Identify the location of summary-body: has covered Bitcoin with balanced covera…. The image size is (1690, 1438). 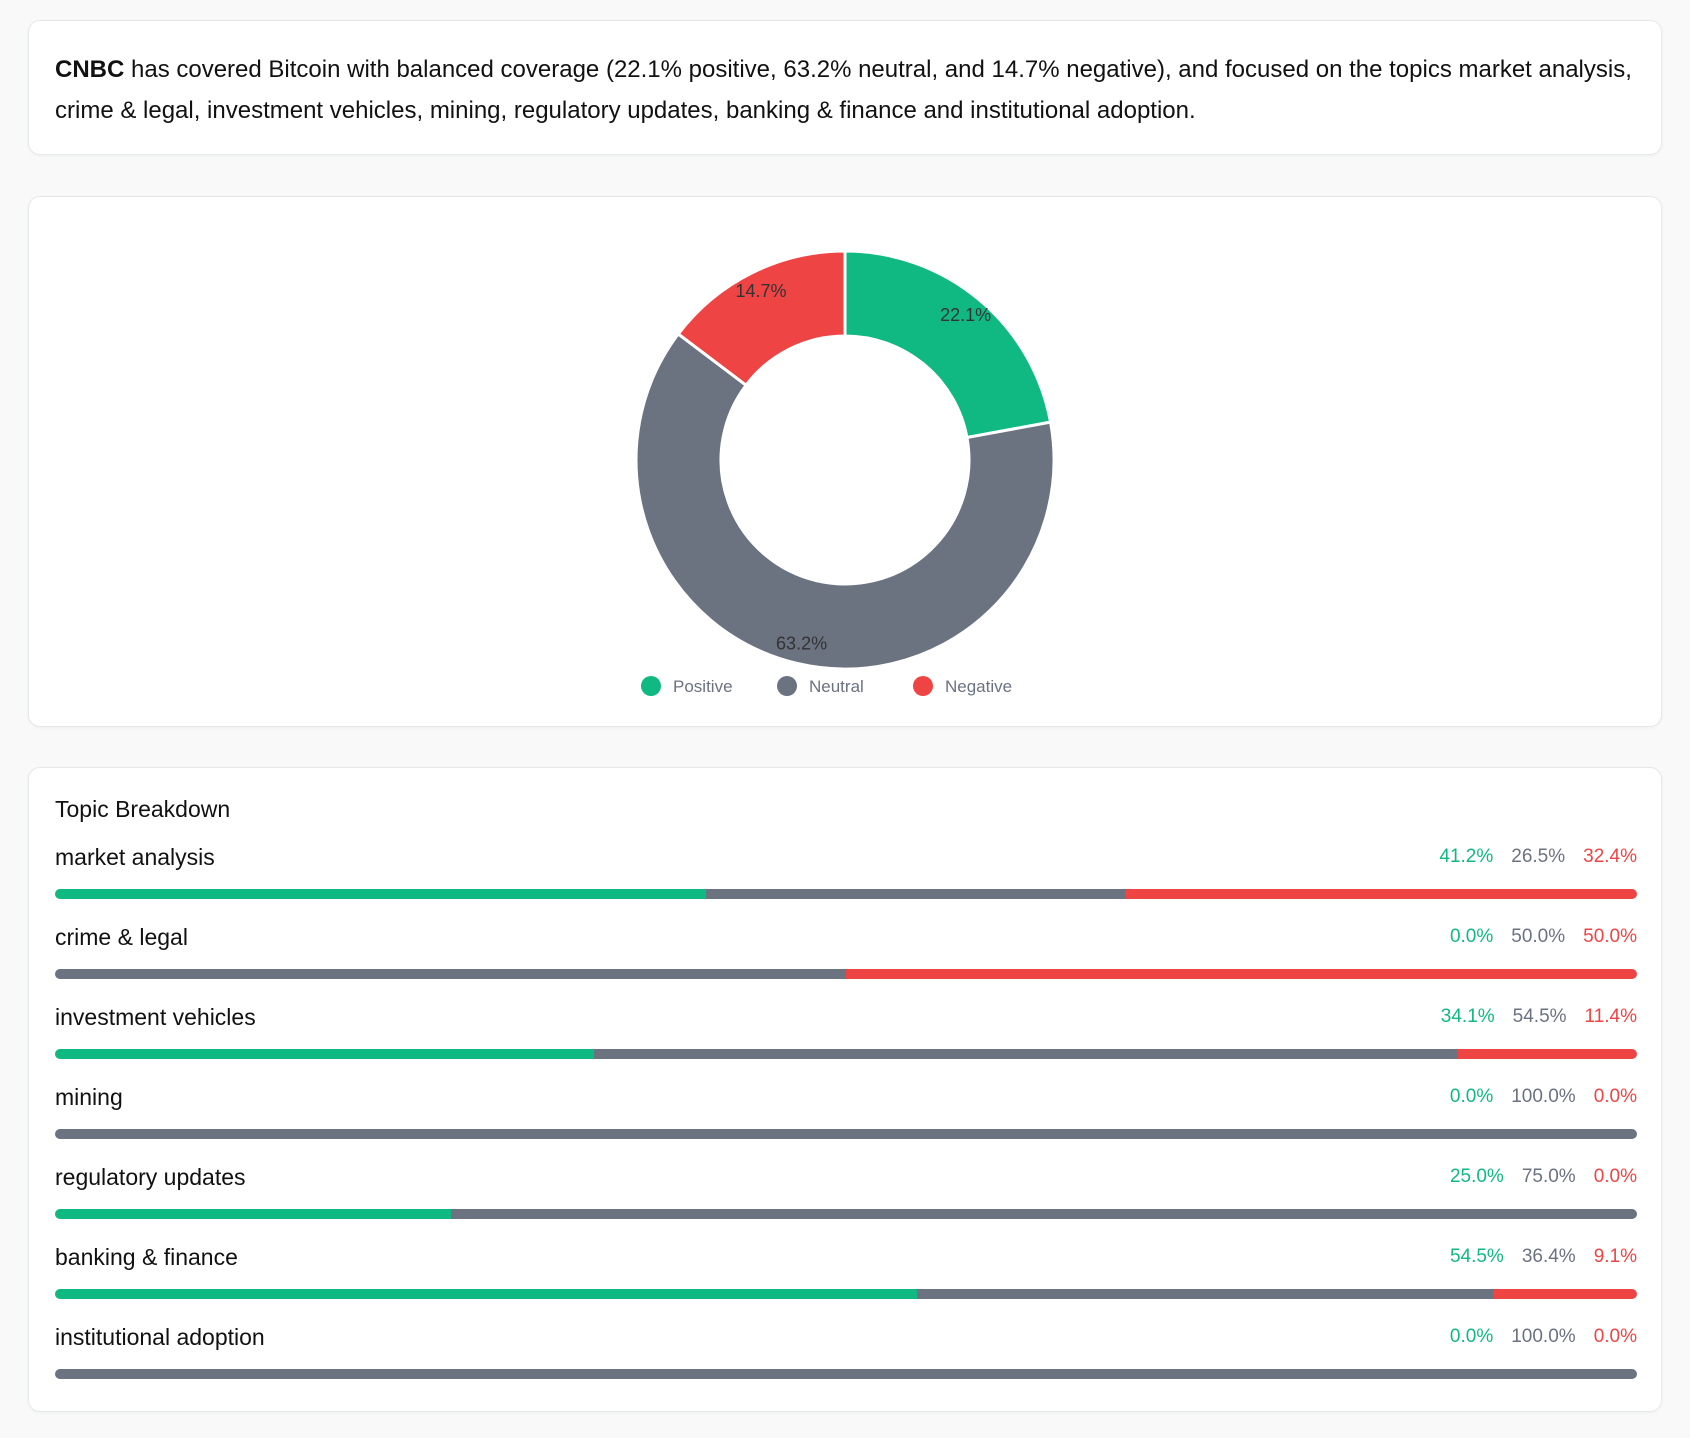
(843, 90).